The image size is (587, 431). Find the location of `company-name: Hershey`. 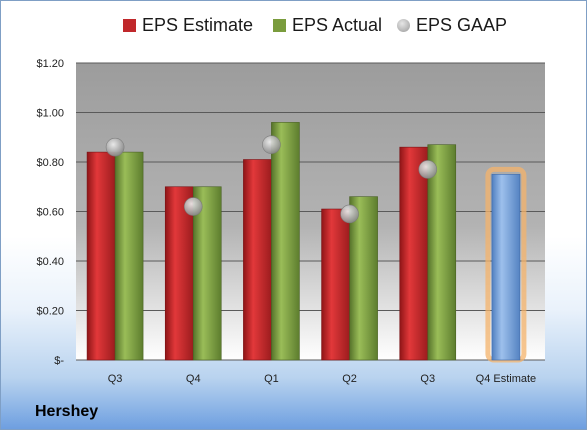

company-name: Hershey is located at coordinates (67, 411).